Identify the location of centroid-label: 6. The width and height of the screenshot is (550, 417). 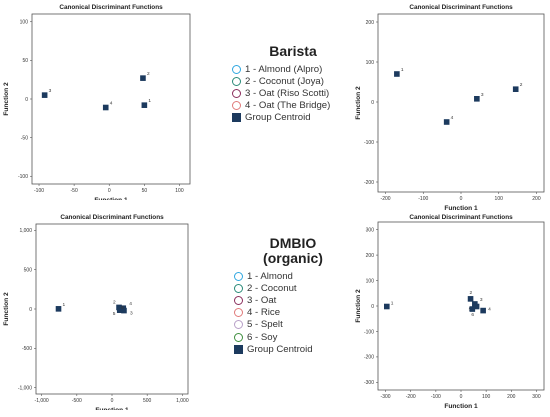
(472, 315).